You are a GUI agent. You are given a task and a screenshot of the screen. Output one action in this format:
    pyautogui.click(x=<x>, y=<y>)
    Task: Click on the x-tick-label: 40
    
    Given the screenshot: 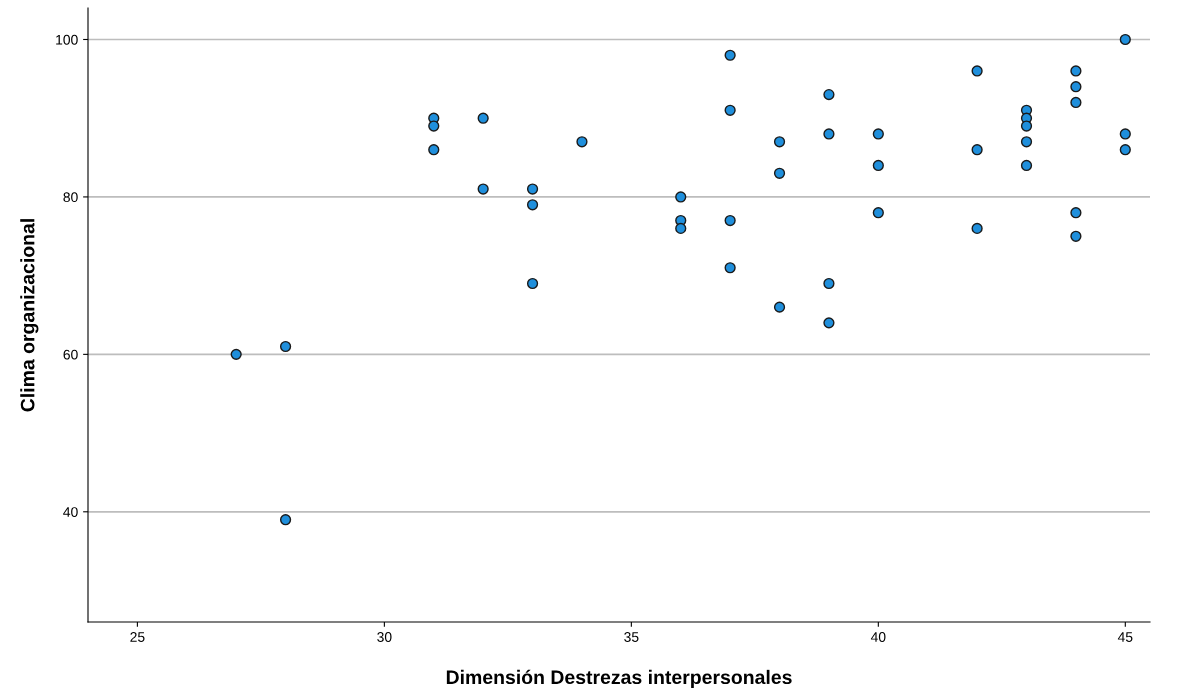 What is the action you would take?
    pyautogui.click(x=878, y=637)
    